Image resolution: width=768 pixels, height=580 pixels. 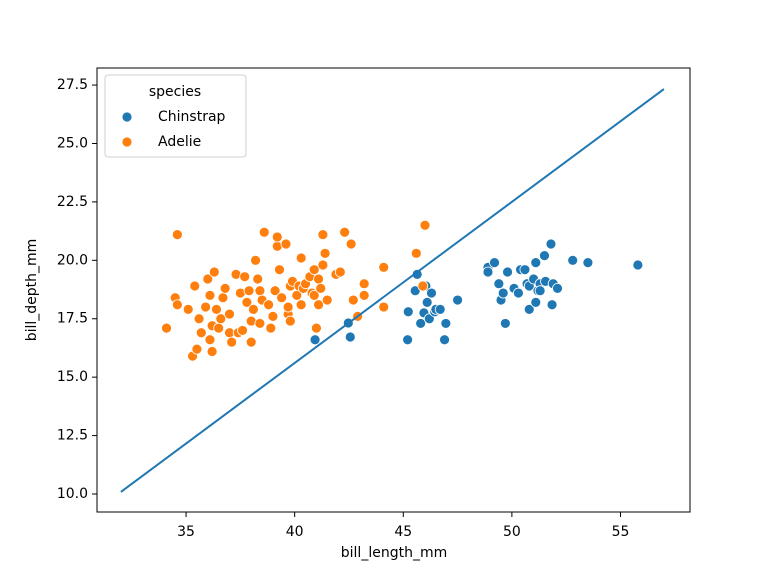 I want to click on y-tick-label: 10.0, so click(x=72, y=494).